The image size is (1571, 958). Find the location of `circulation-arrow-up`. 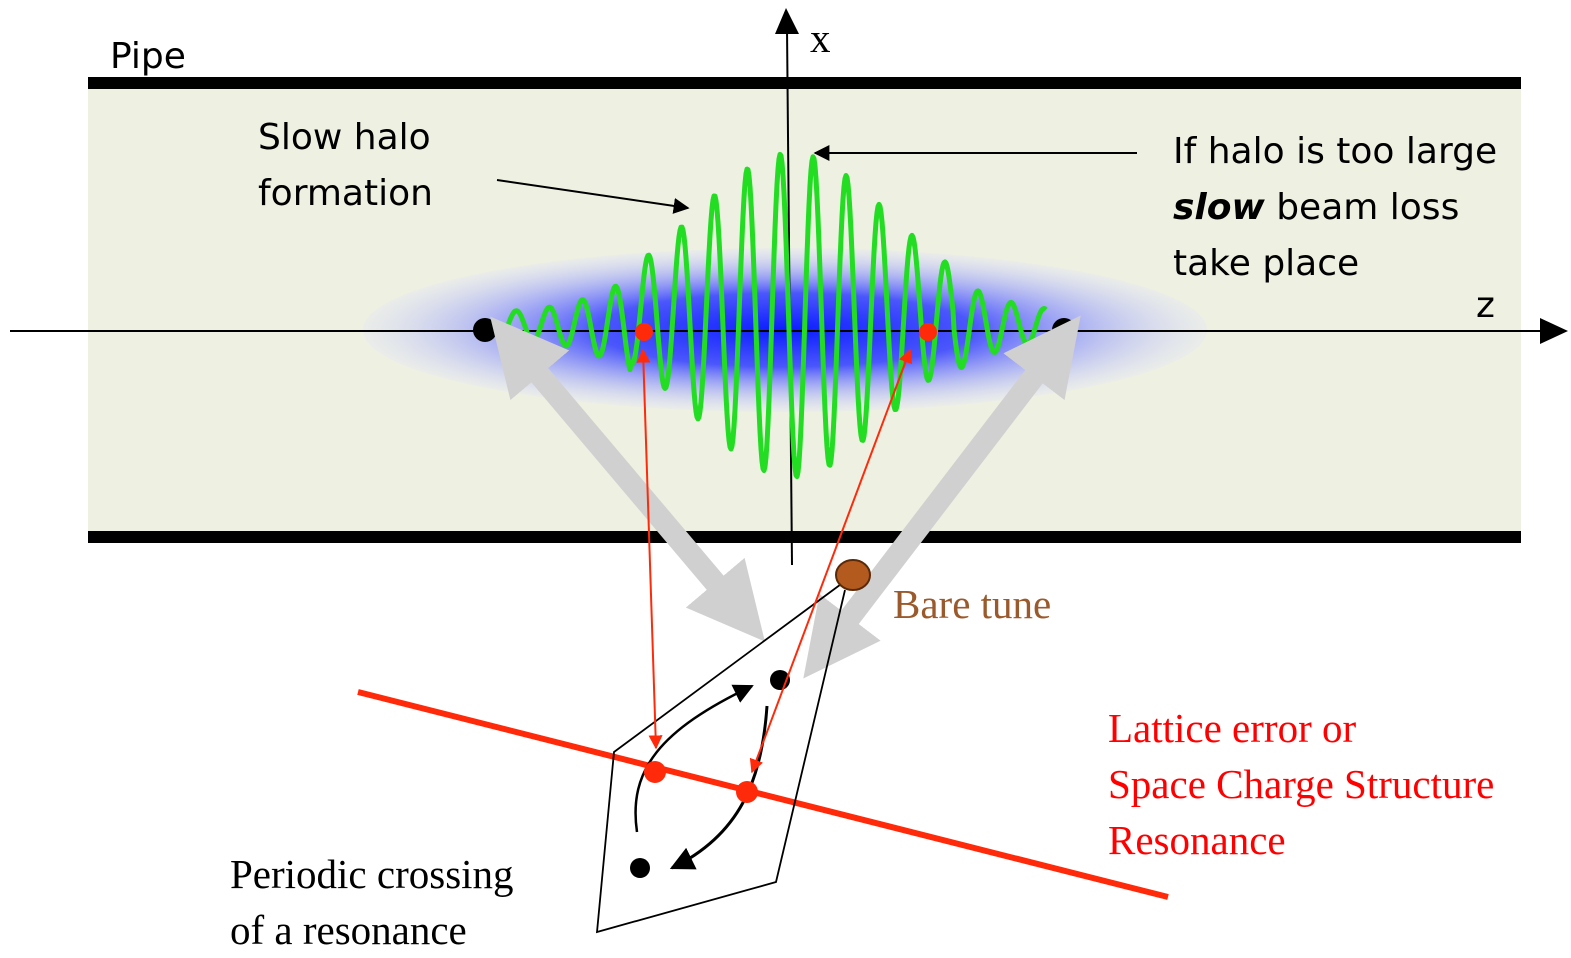

circulation-arrow-up is located at coordinates (694, 758).